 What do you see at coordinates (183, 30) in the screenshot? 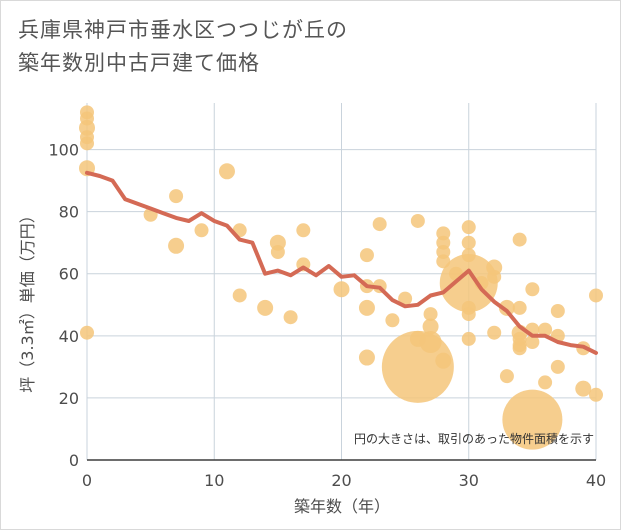
I see `chart-title-line-1: 兵庫県神戸市垂水区つつじが丘の` at bounding box center [183, 30].